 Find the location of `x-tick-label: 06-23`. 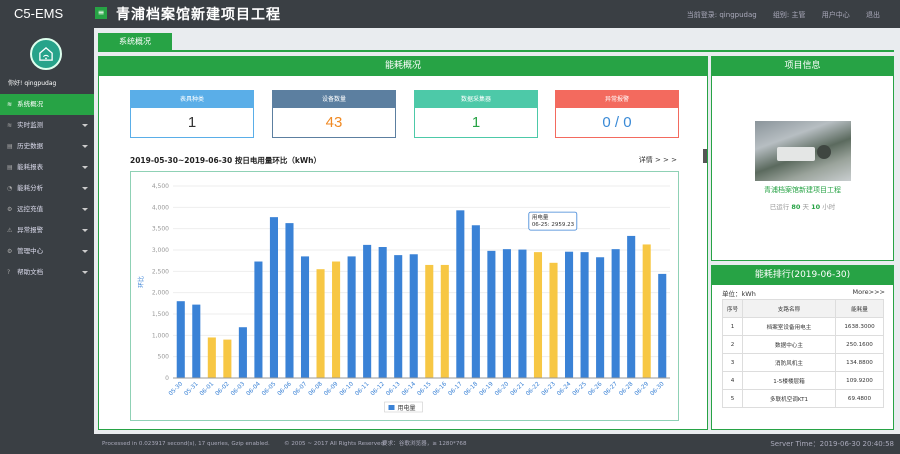

x-tick-label: 06-23 is located at coordinates (549, 389).